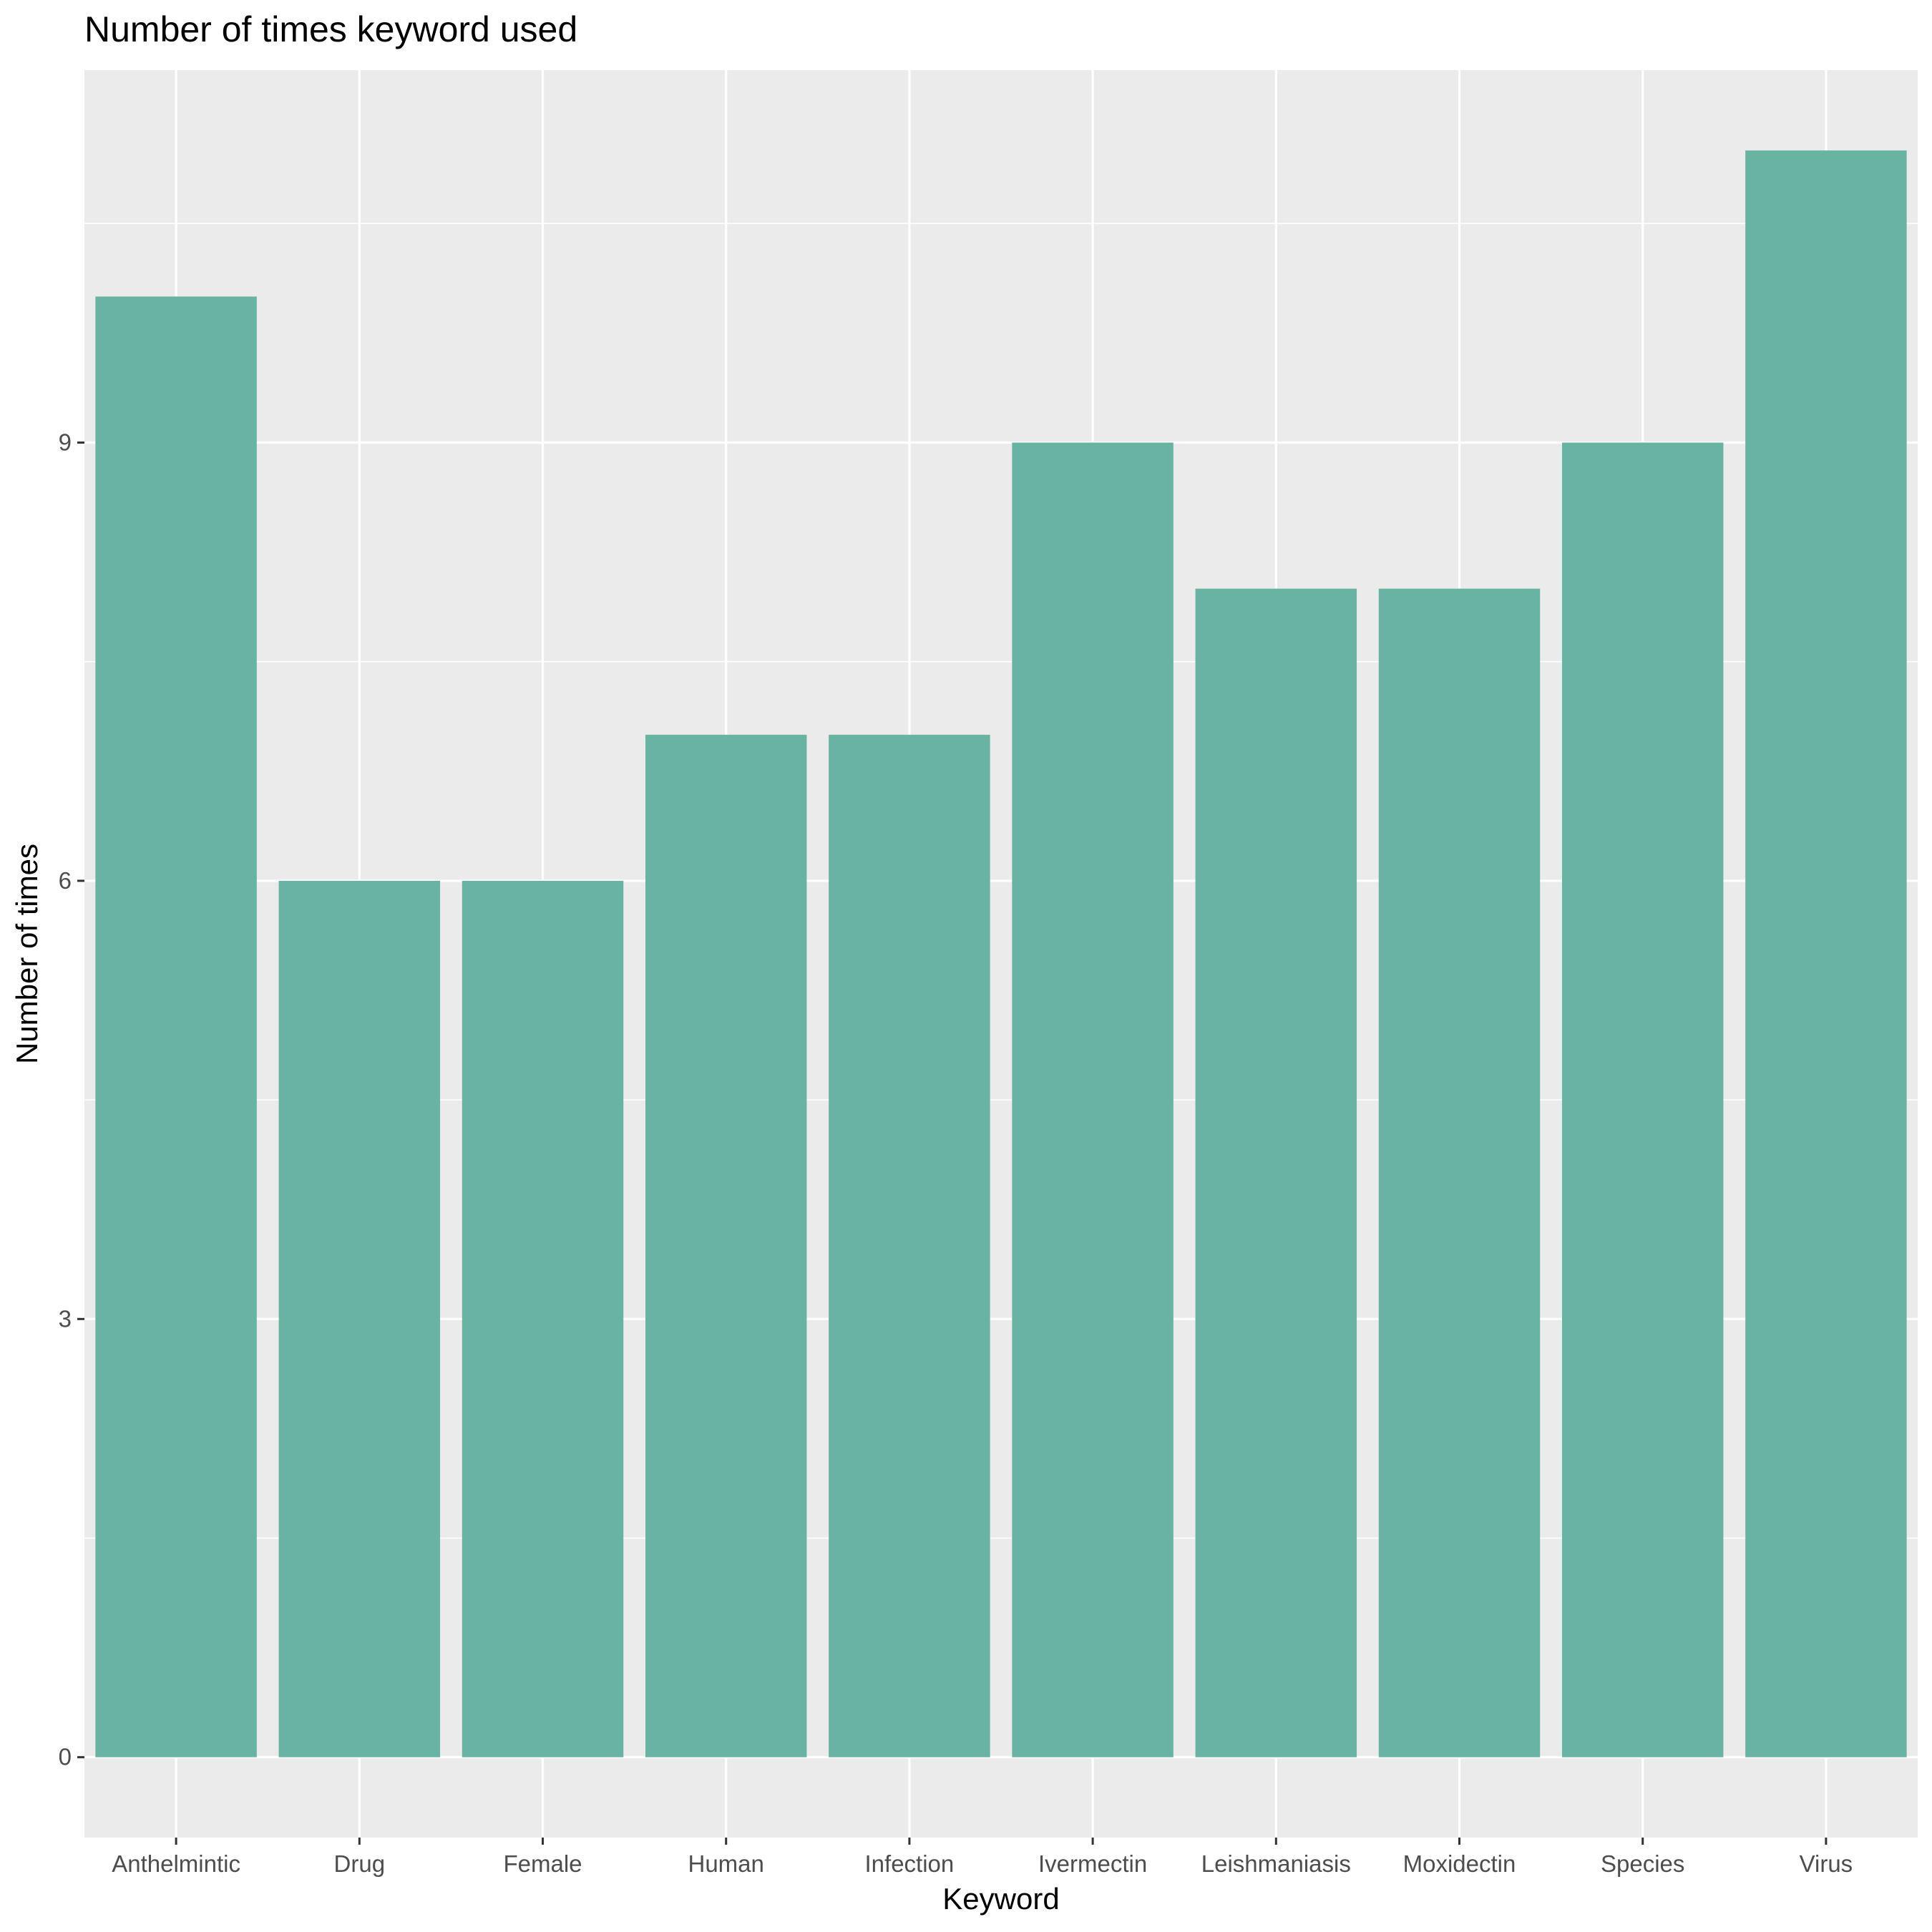  Describe the element at coordinates (910, 1864) in the screenshot. I see `x-tick-label: Infection` at that location.